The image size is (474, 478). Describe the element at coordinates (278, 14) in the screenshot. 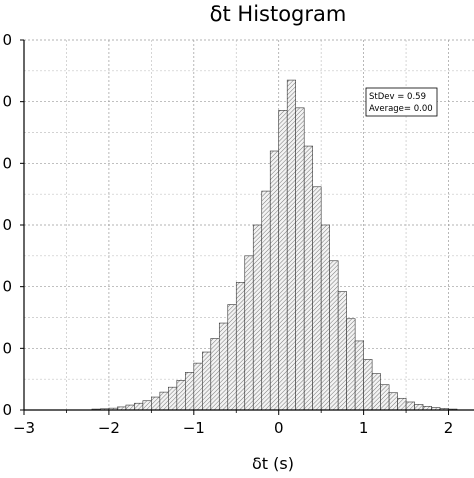

I see `chart-title: δt Histogram` at that location.